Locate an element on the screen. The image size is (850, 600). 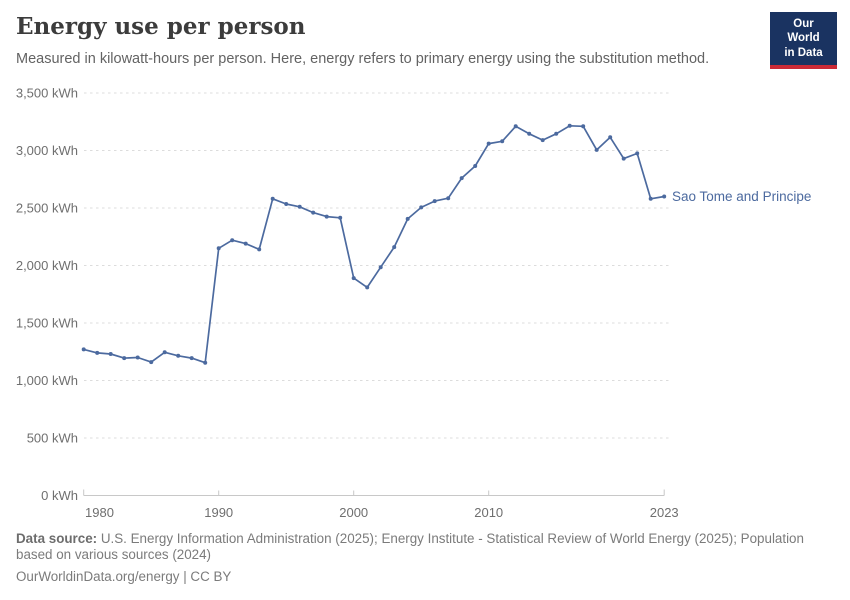
data-source-label: Data source: is located at coordinates (57, 538).